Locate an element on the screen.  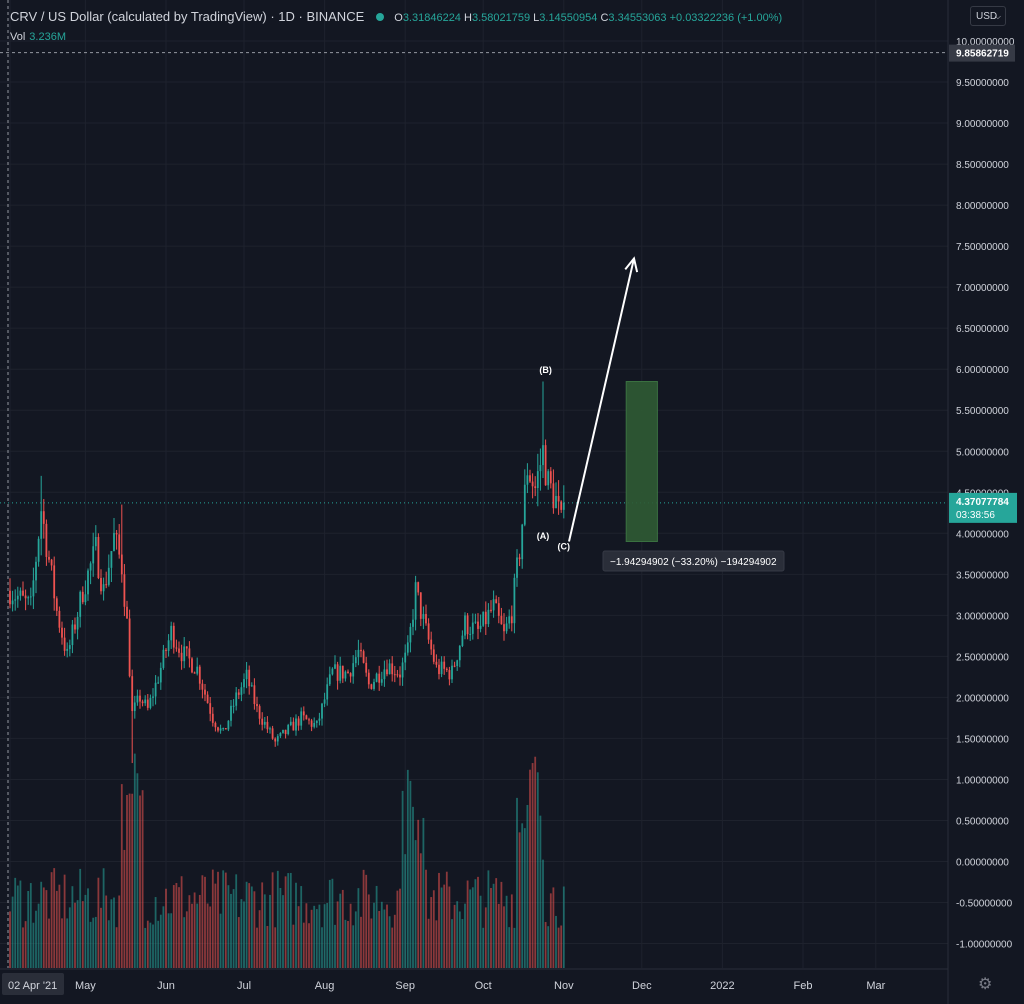
wave-label: (B) is located at coordinates (545, 370).